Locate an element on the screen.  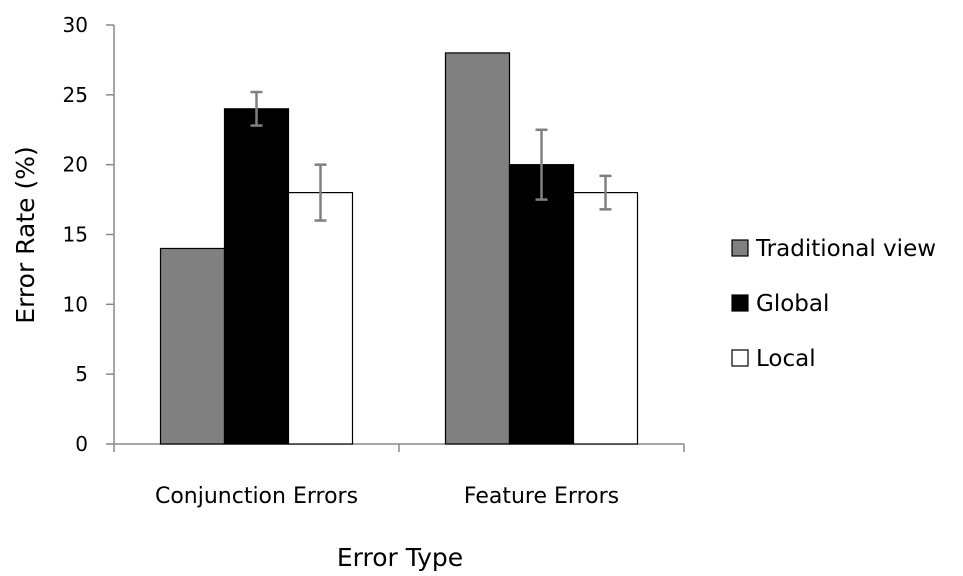
y-tick-label: 30 is located at coordinates (75, 25).